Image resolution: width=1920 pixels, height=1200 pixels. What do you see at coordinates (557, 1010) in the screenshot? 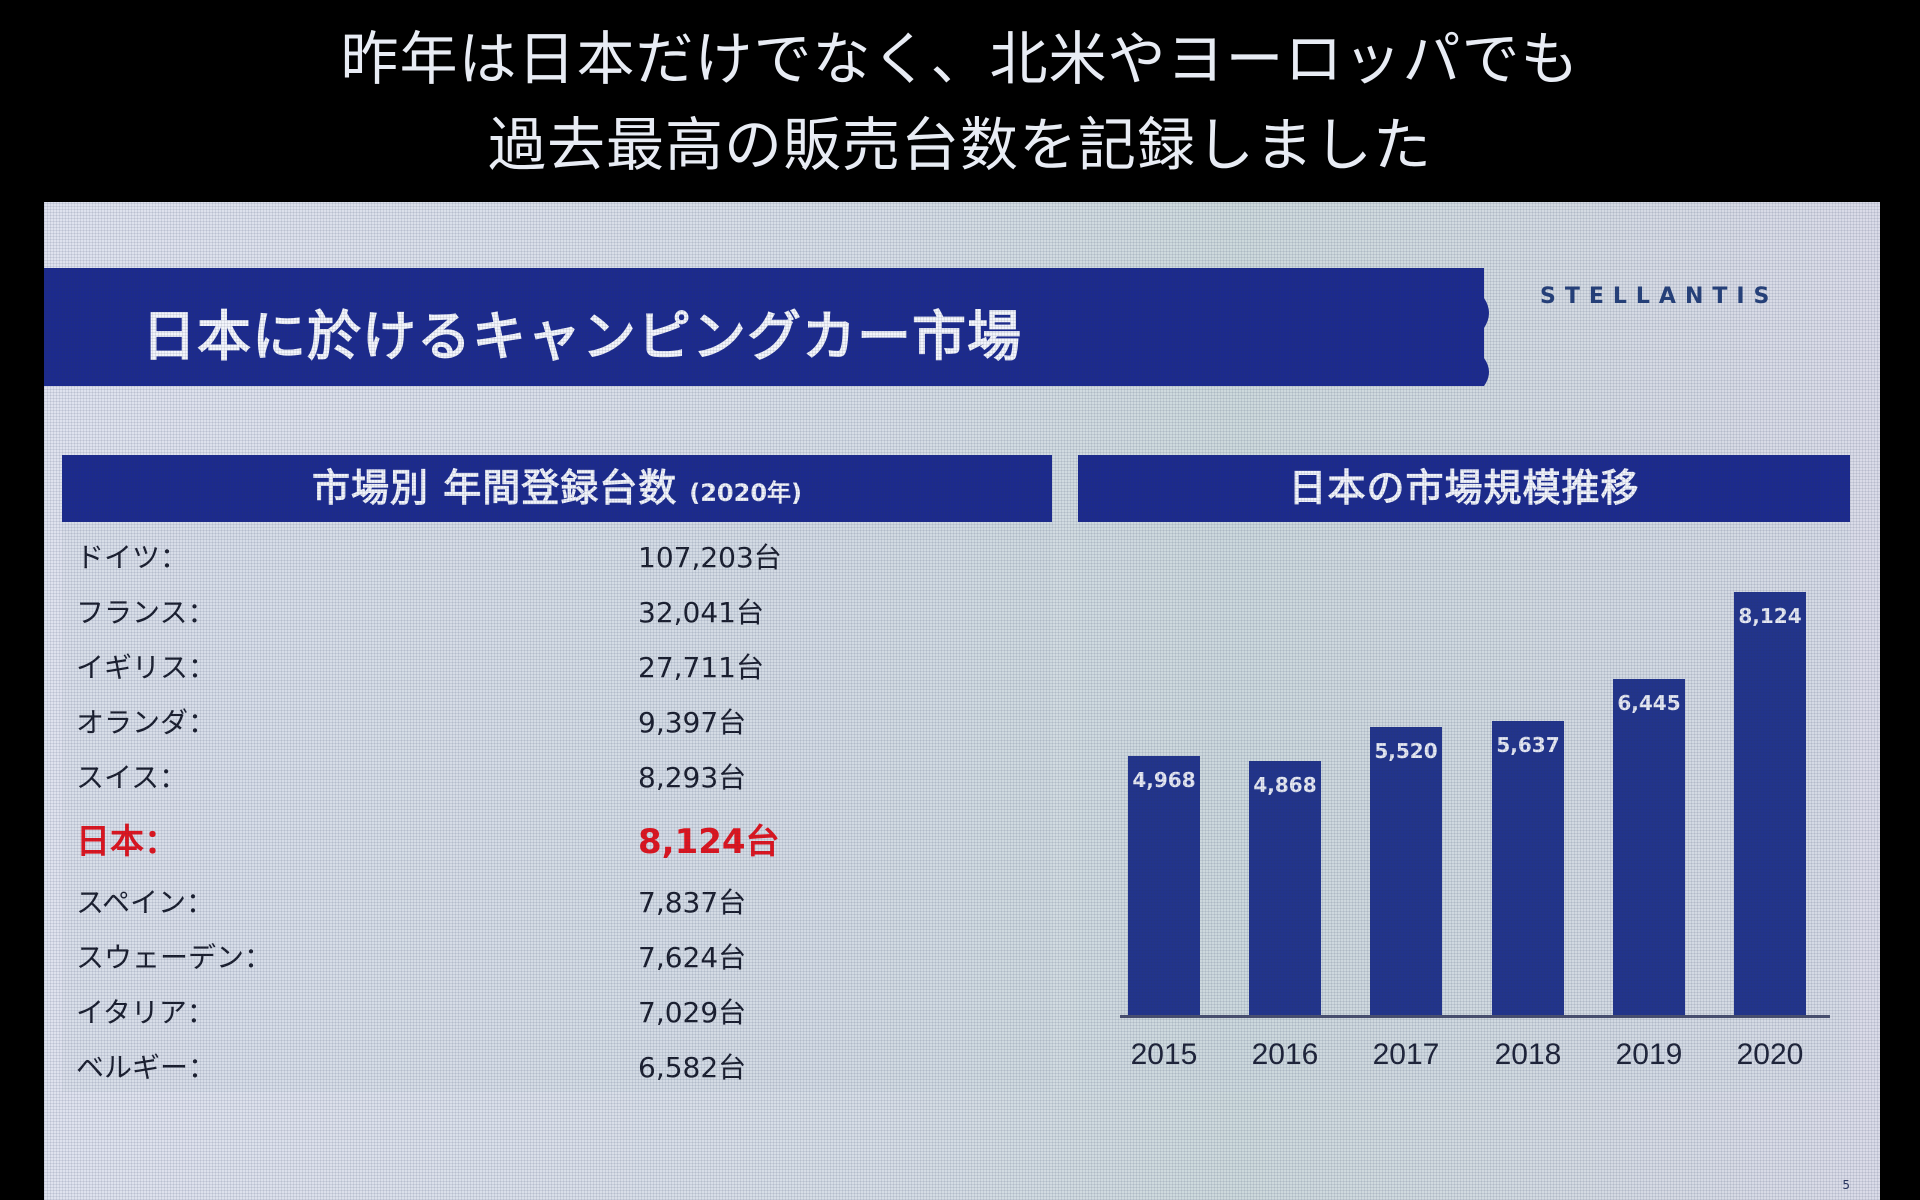
I see `table-row: イタリア： 7,029台` at bounding box center [557, 1010].